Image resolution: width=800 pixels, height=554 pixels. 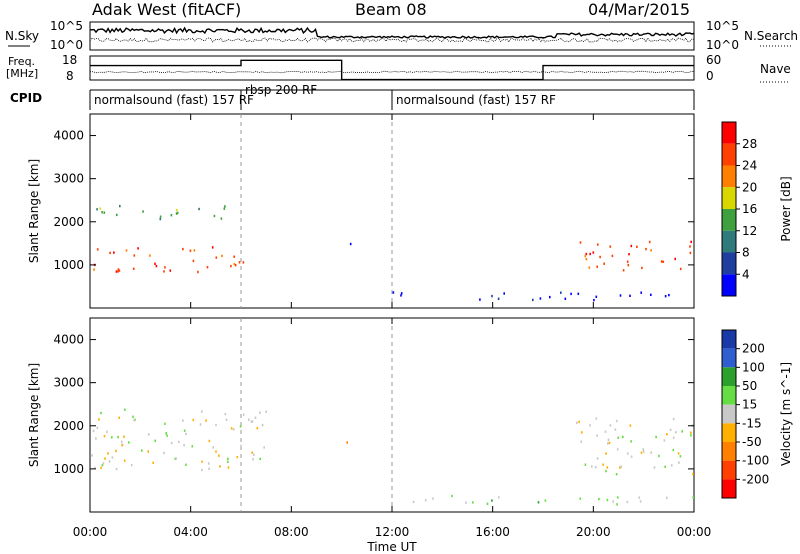 What do you see at coordinates (749, 209) in the screenshot?
I see `colorbar-tick-label: 16` at bounding box center [749, 209].